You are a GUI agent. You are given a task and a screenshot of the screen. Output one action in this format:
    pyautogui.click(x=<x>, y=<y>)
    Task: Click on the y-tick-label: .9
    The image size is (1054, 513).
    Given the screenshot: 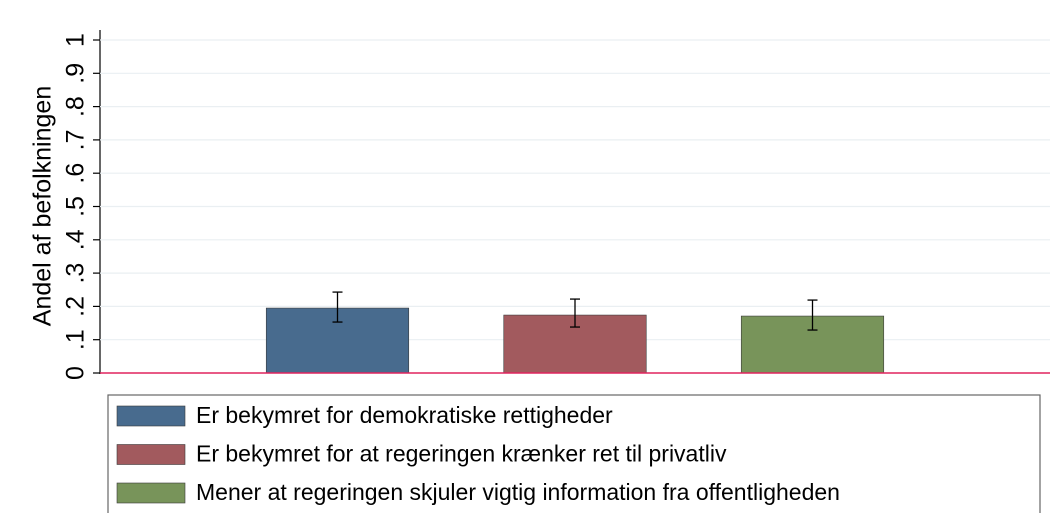 What is the action you would take?
    pyautogui.click(x=76, y=73)
    